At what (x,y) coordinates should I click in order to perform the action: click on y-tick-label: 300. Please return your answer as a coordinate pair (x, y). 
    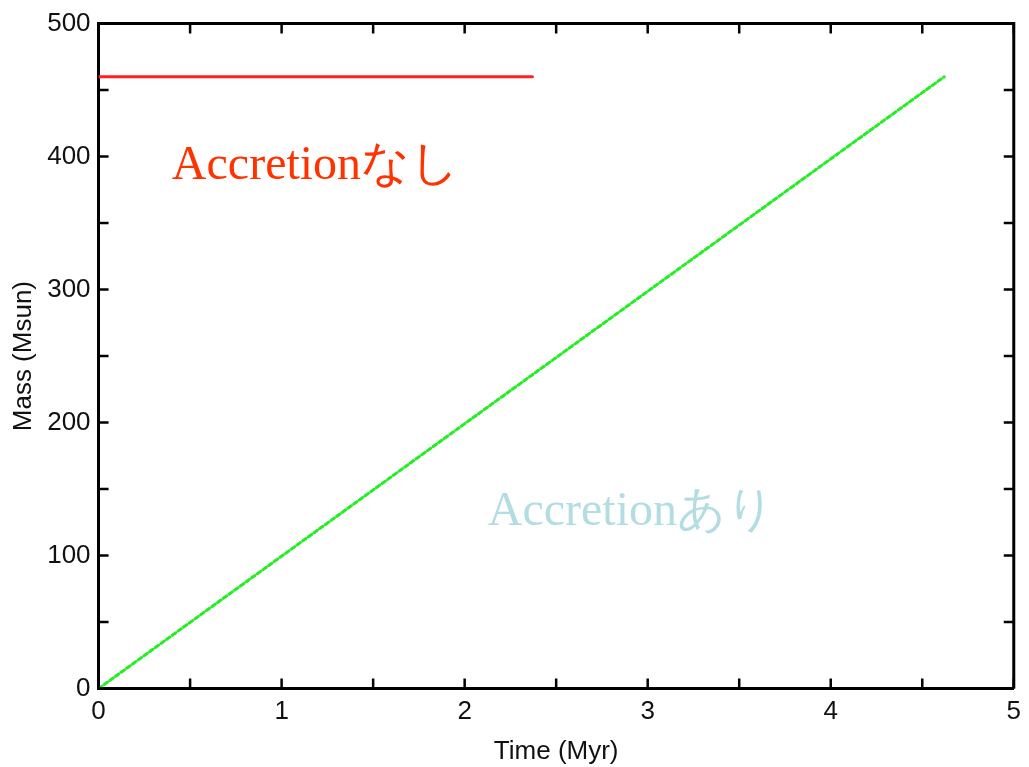
    Looking at the image, I should click on (69, 287).